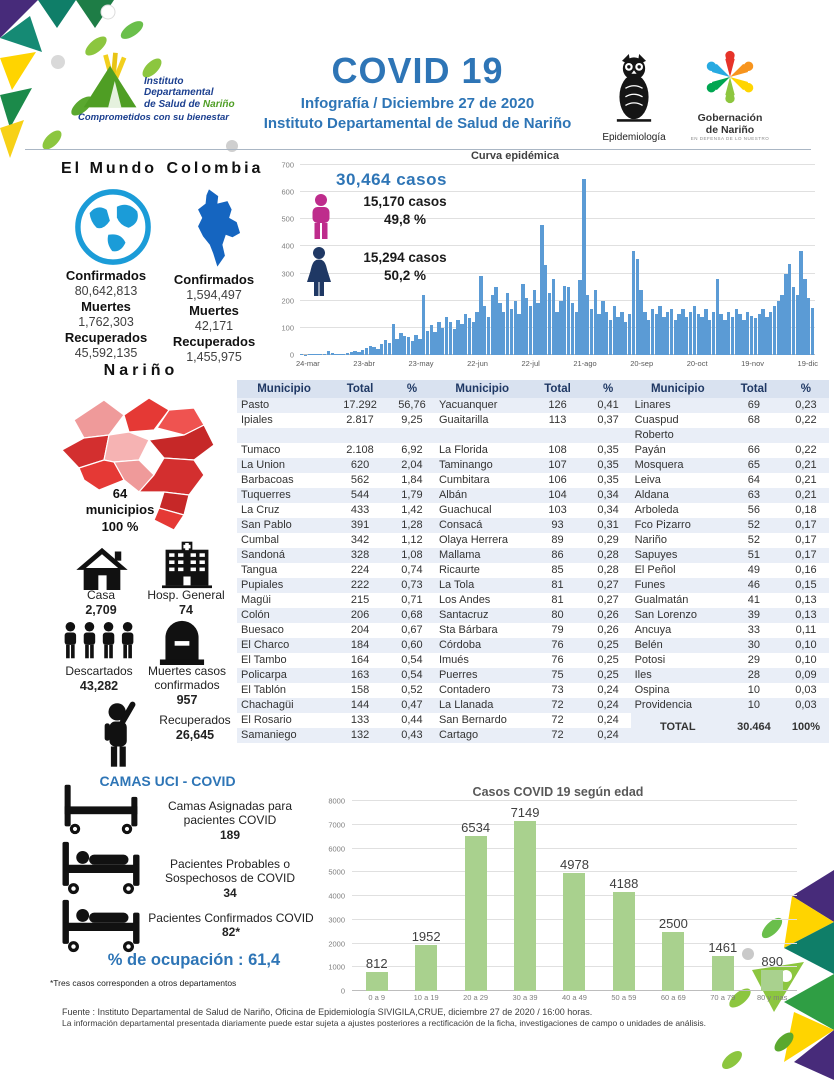  I want to click on total-cases: 30,464 casos, so click(391, 179).